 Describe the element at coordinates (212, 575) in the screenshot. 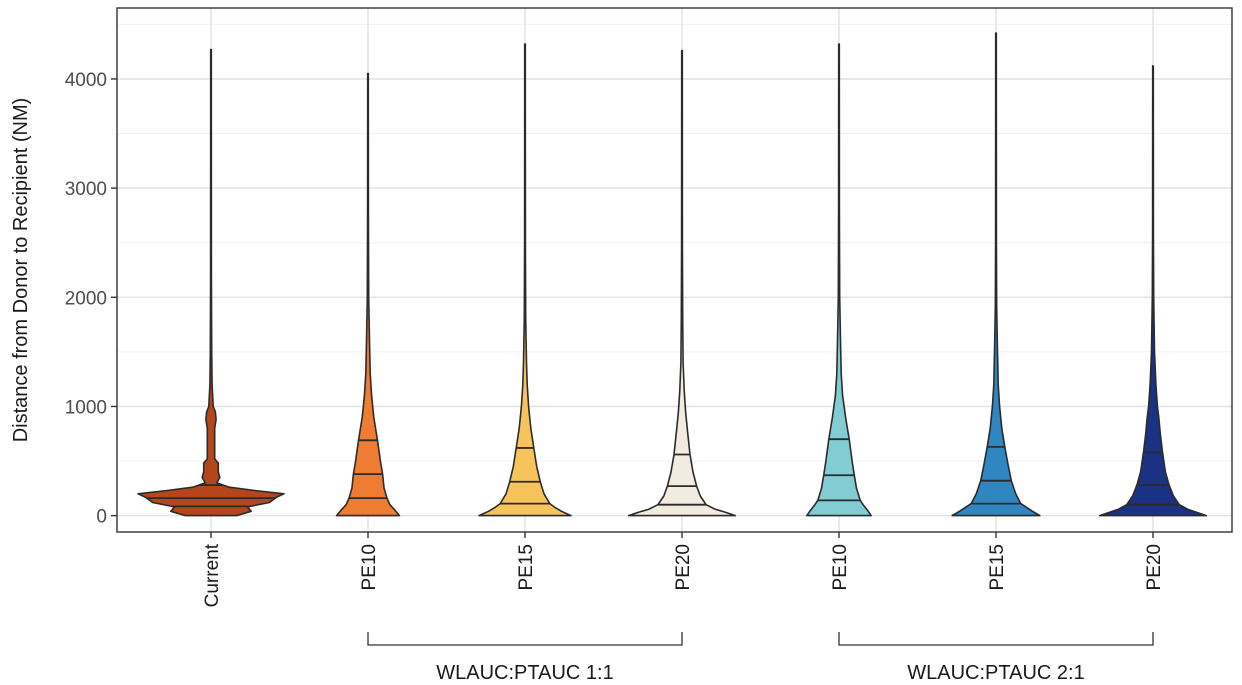

I see `x-tick-label: Current` at that location.